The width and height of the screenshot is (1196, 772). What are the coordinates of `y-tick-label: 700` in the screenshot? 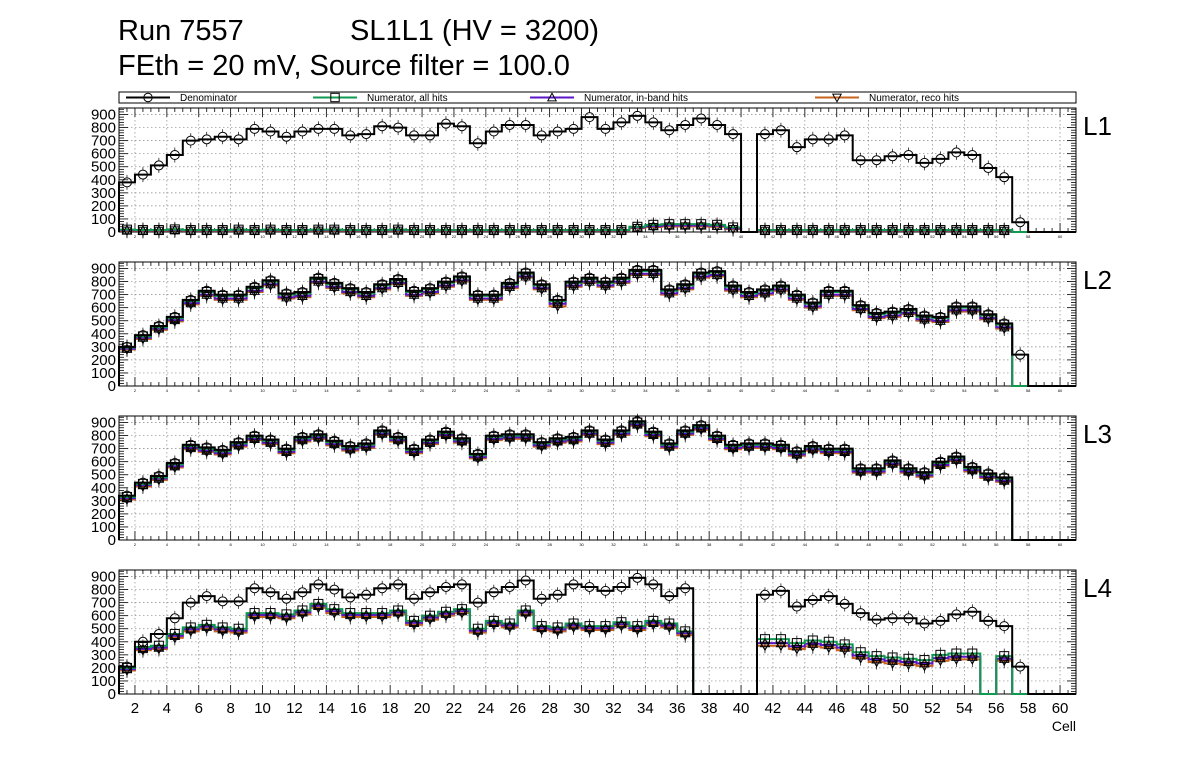 It's located at (103, 295).